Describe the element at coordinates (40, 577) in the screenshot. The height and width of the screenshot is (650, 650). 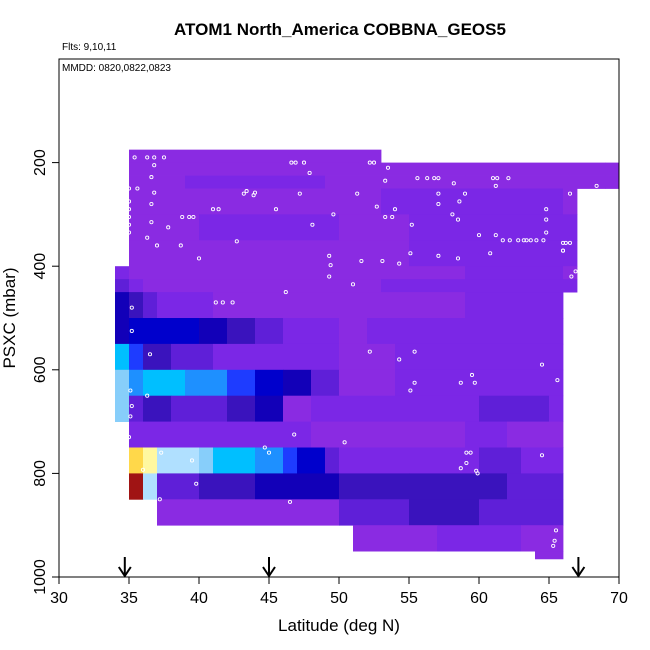
I see `y-tick-label: 1000` at that location.